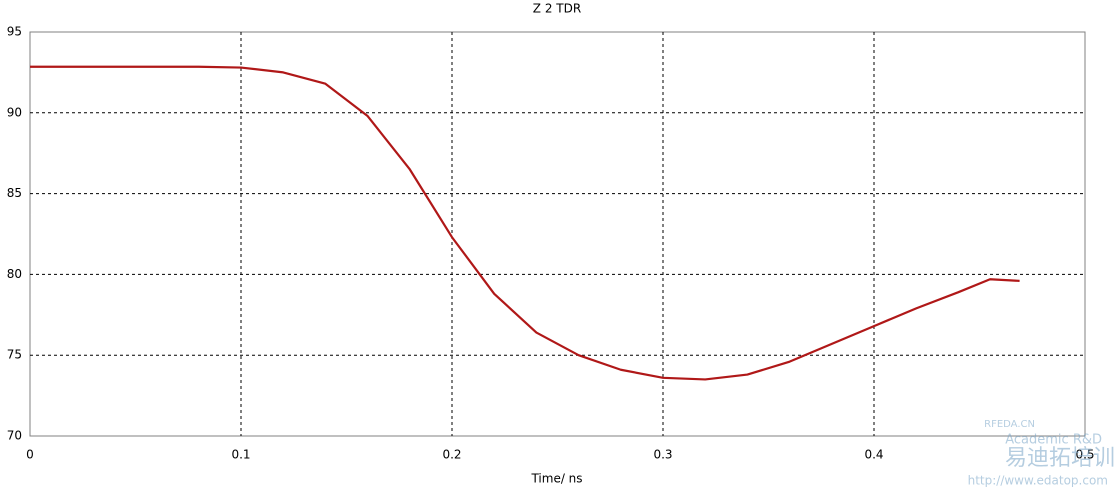 The image size is (1120, 493). Describe the element at coordinates (1060, 458) in the screenshot. I see `watermark: 易迪拓培训` at that location.